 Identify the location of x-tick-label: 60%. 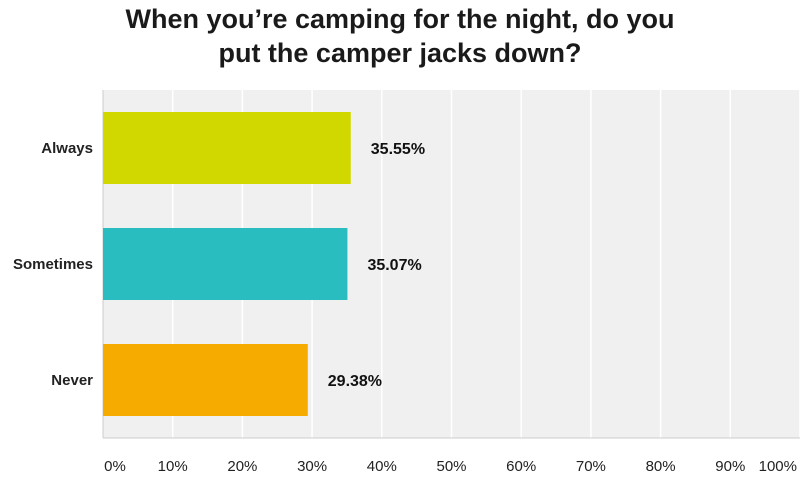
(521, 466).